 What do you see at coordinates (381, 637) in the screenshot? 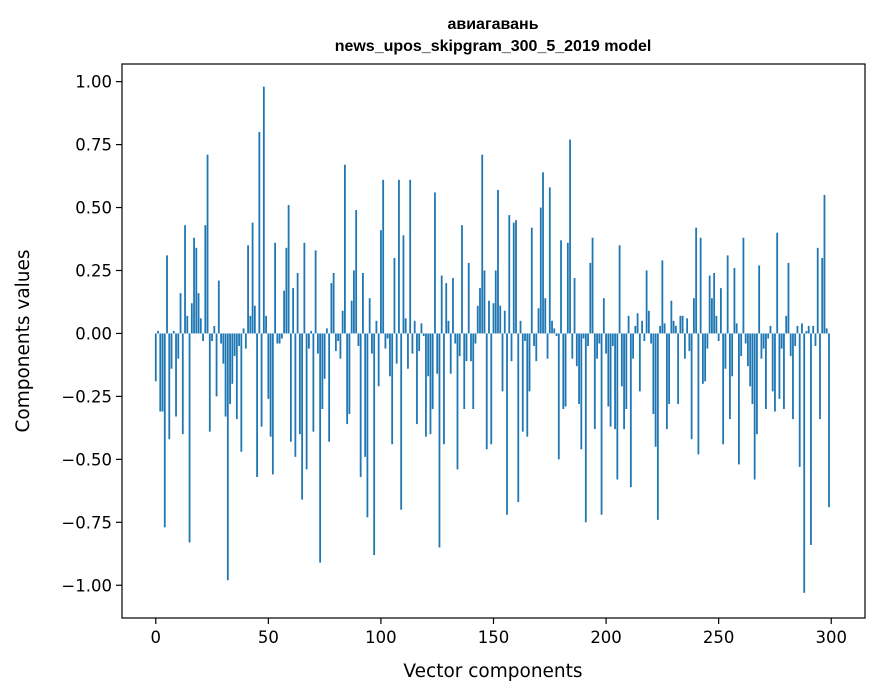
I see `x-tick-label: 100` at bounding box center [381, 637].